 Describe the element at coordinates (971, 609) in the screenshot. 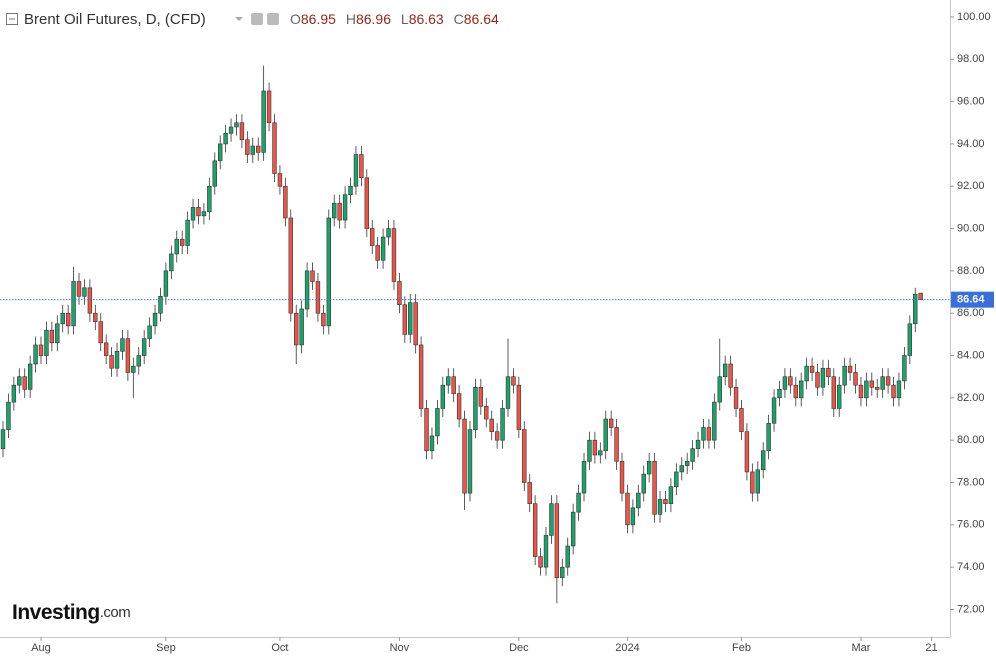

I see `y-tick-label: 72.00` at that location.